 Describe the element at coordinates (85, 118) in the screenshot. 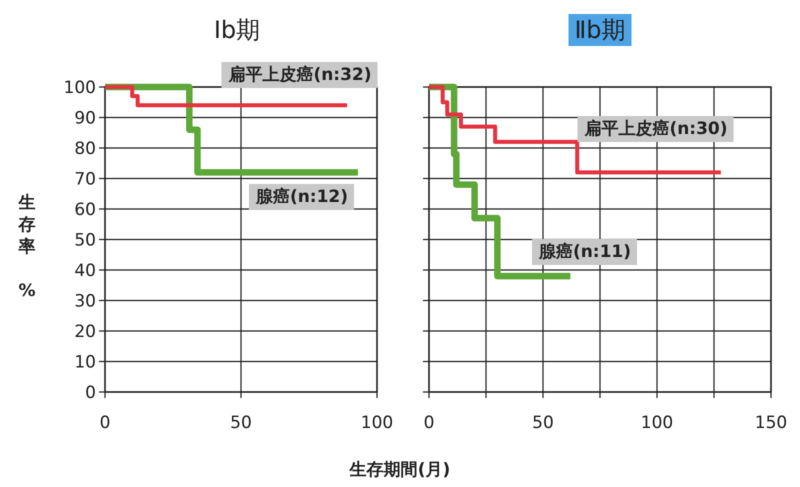

I see `y-tick-label: 90` at that location.